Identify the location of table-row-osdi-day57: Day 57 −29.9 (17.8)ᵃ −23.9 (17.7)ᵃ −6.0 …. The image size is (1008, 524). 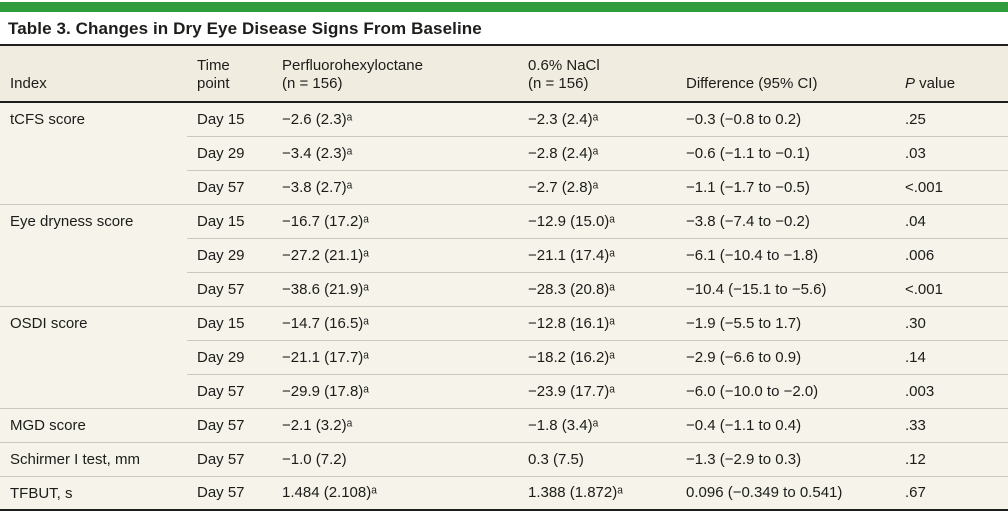
(504, 390).